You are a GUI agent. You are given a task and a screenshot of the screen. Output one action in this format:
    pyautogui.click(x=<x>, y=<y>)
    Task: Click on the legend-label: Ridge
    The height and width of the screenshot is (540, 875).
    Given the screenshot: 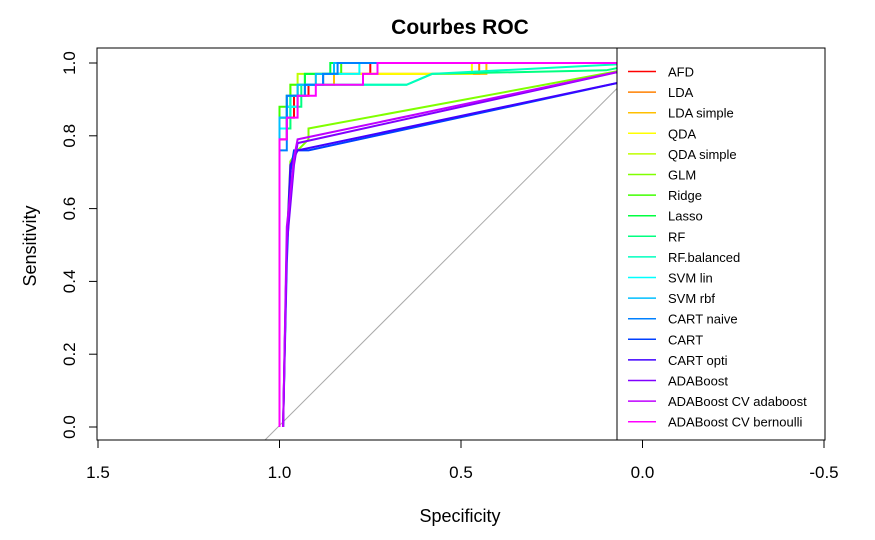 What is the action you would take?
    pyautogui.click(x=685, y=195)
    